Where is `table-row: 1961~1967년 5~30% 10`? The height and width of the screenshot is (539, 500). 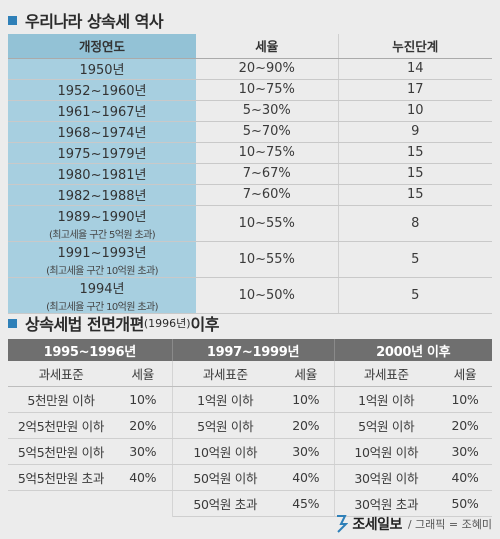
table-row: 1961~1967년 5~30% 10 is located at coordinates (250, 111).